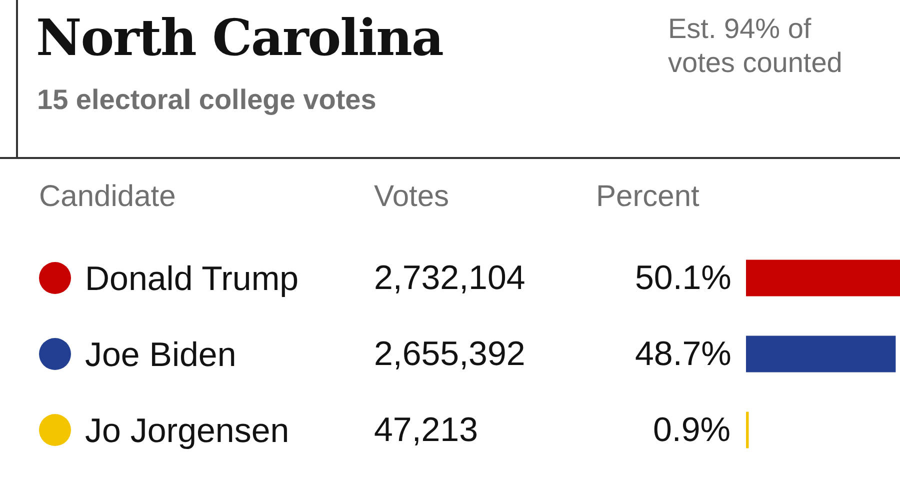 This screenshot has width=900, height=487. Describe the element at coordinates (691, 430) in the screenshot. I see `data-label: 0.9%` at that location.